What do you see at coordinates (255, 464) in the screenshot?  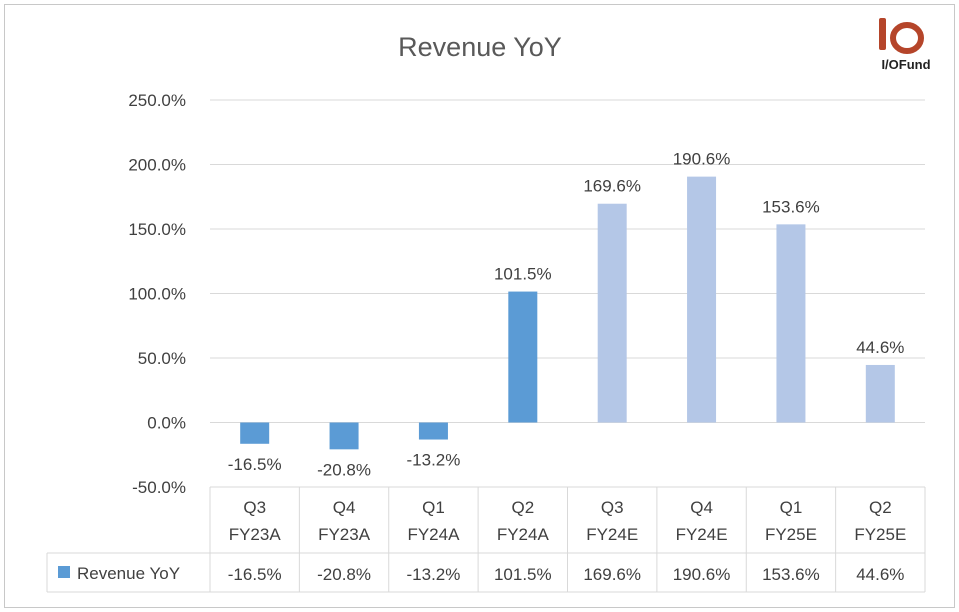 I see `data-label: -16.5%` at bounding box center [255, 464].